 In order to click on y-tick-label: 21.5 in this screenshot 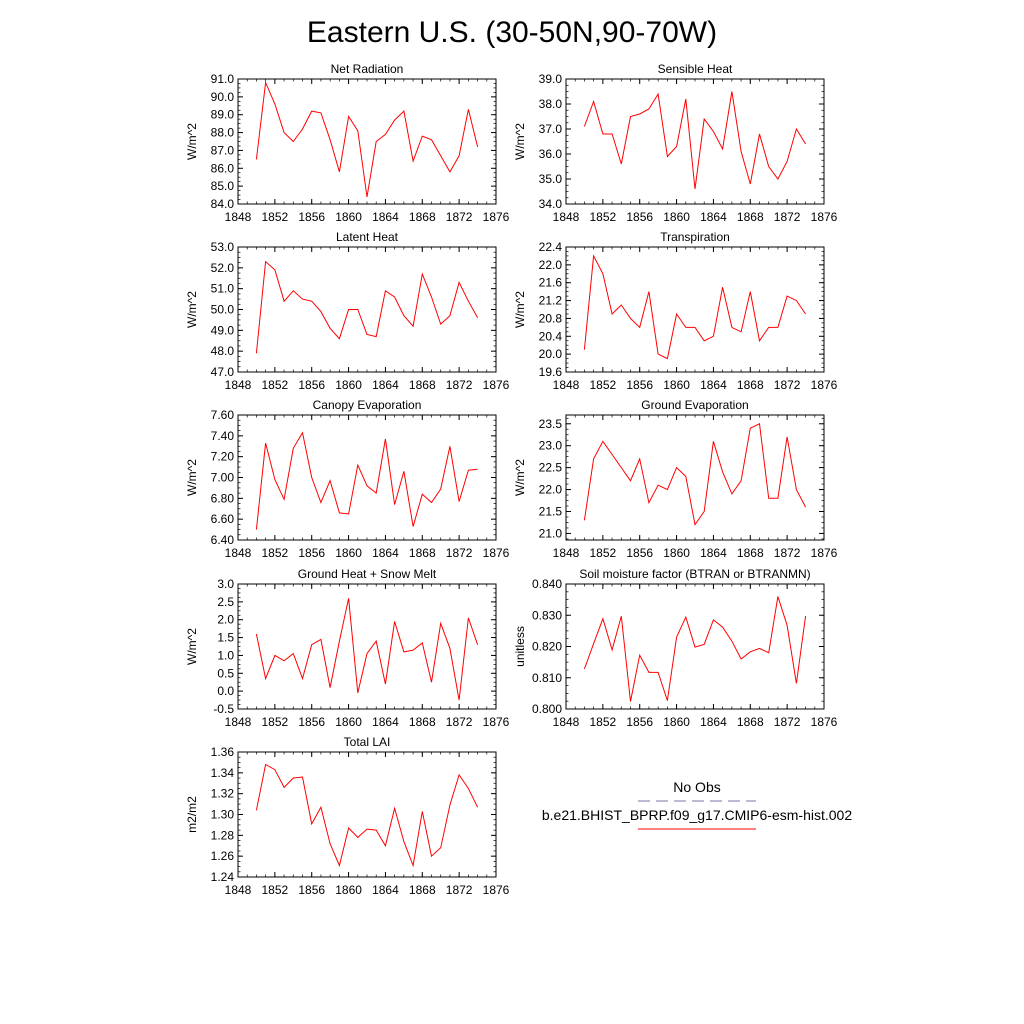, I will do `click(551, 511)`.